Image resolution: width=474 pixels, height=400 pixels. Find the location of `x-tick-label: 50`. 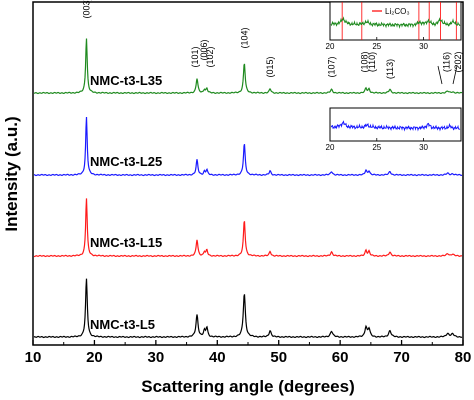

x-tick-label: 50 is located at coordinates (278, 357).